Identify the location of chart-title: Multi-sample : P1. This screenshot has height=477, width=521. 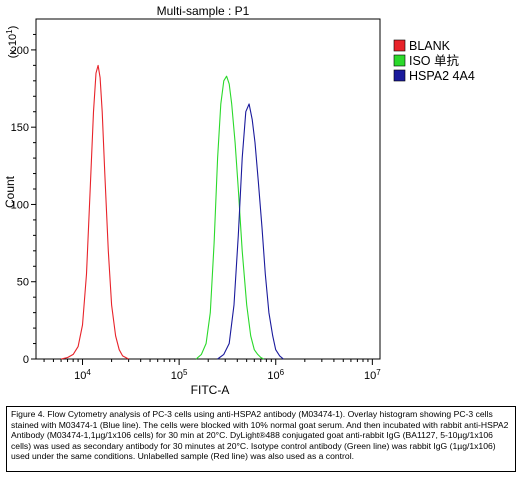
(203, 11).